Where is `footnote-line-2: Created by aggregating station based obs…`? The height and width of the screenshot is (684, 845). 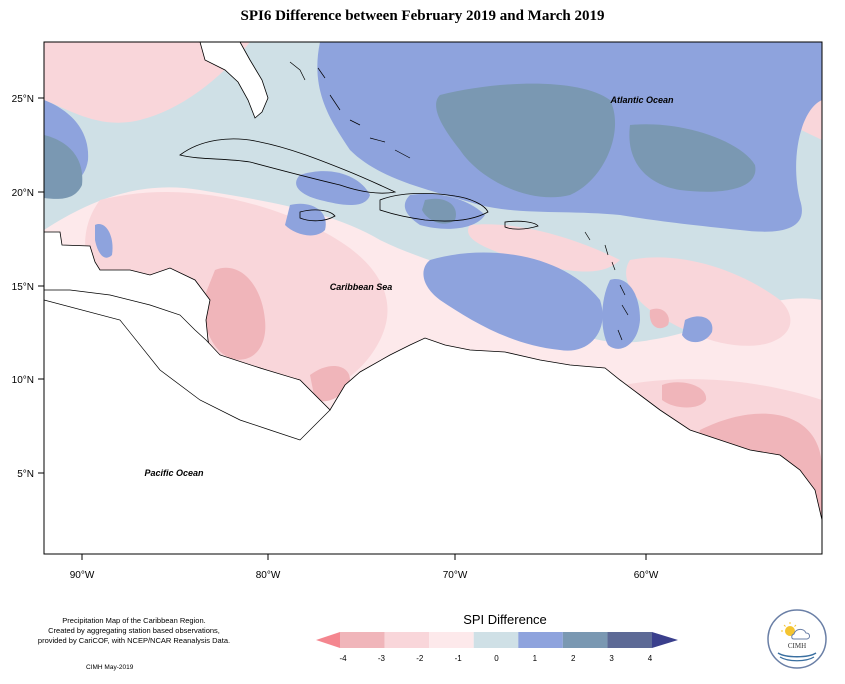 footnote-line-2: Created by aggregating station based obs… is located at coordinates (134, 630).